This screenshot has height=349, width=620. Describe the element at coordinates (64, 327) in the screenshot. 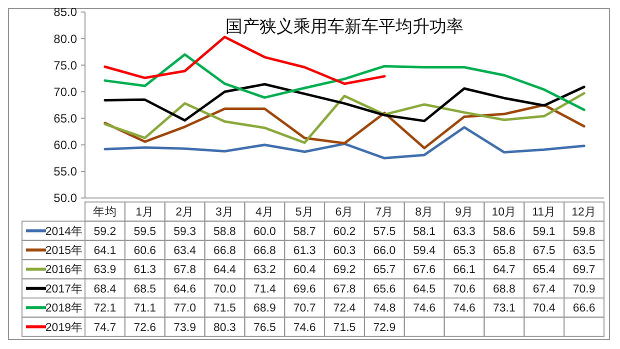

I see `legend-label: 2019年` at that location.